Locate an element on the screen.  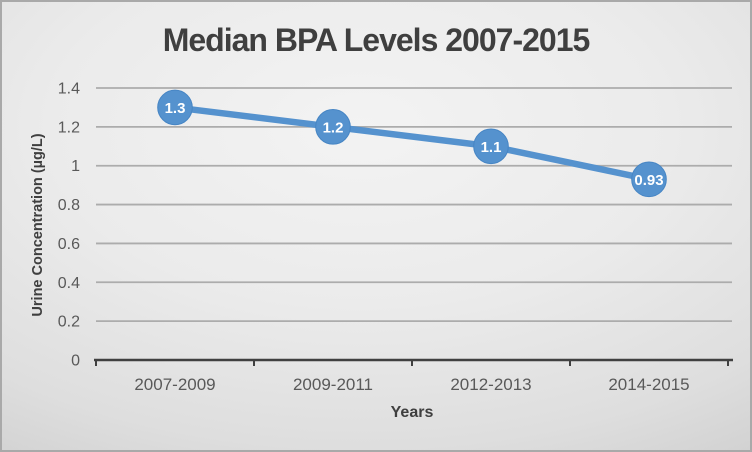
x-tick-label: 2009-2011 is located at coordinates (333, 384).